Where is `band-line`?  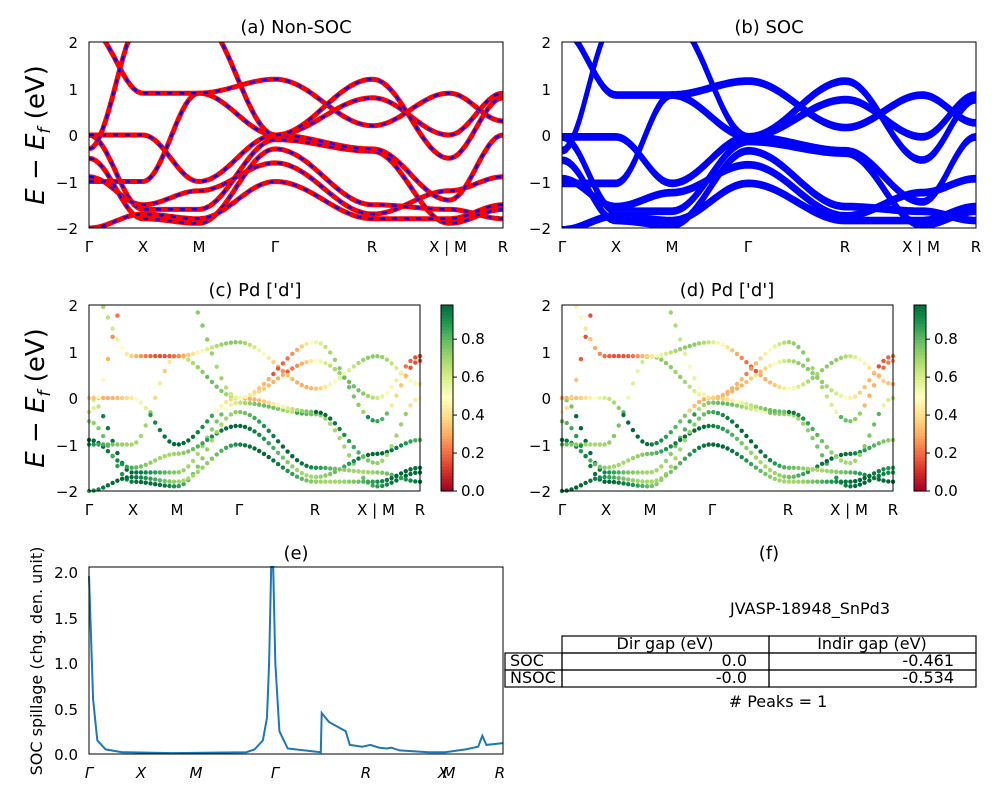 band-line is located at coordinates (296, 137).